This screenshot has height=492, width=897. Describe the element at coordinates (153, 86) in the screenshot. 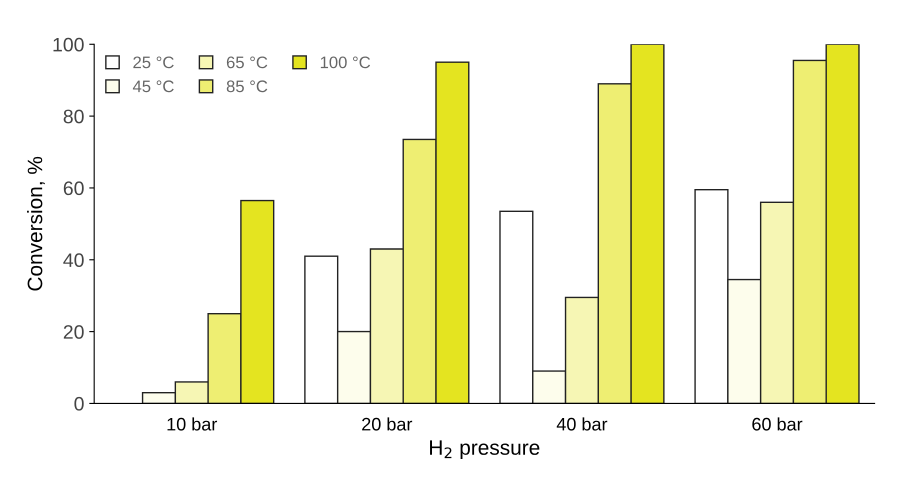

I see `legend-label: 45 °C` at that location.